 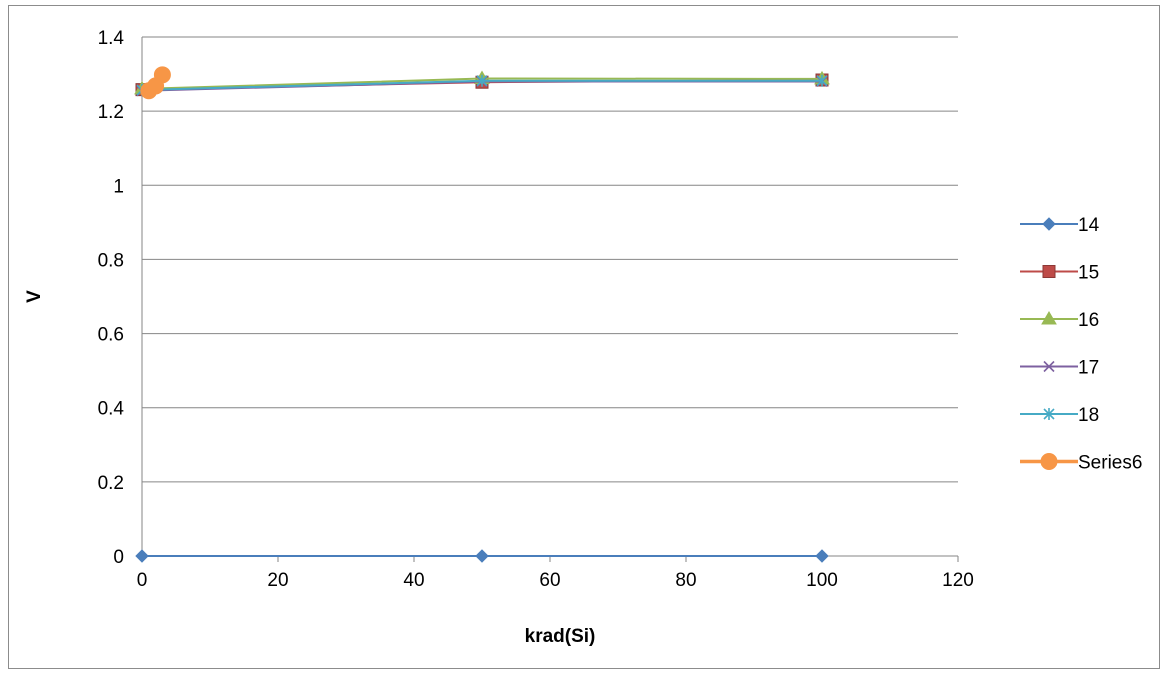 What do you see at coordinates (1110, 463) in the screenshot?
I see `legend-label: Series6` at bounding box center [1110, 463].